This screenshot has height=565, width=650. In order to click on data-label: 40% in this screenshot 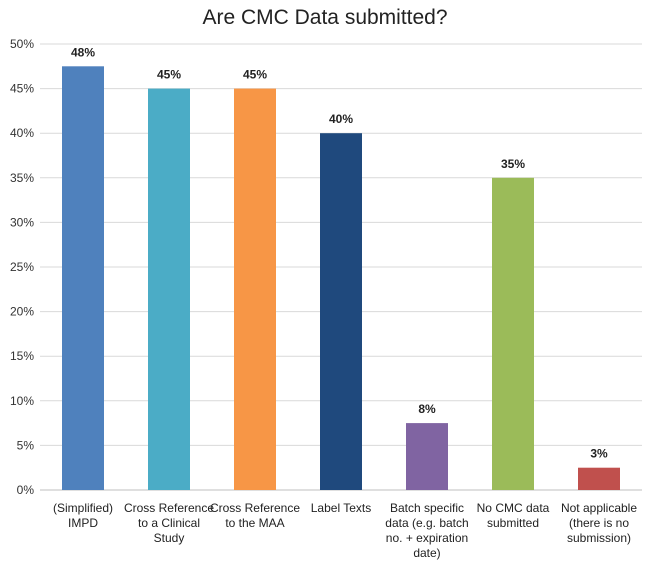, I will do `click(341, 119)`.